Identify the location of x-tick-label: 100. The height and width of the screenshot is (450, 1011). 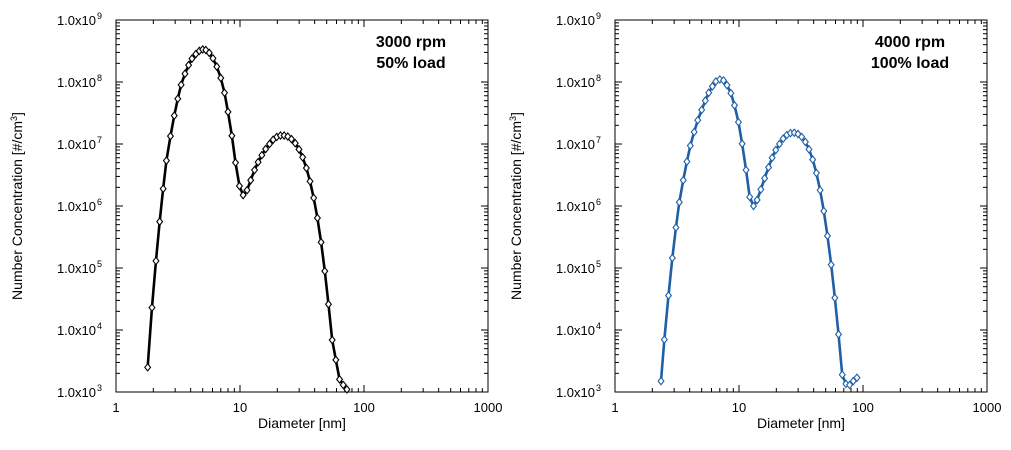
(364, 407).